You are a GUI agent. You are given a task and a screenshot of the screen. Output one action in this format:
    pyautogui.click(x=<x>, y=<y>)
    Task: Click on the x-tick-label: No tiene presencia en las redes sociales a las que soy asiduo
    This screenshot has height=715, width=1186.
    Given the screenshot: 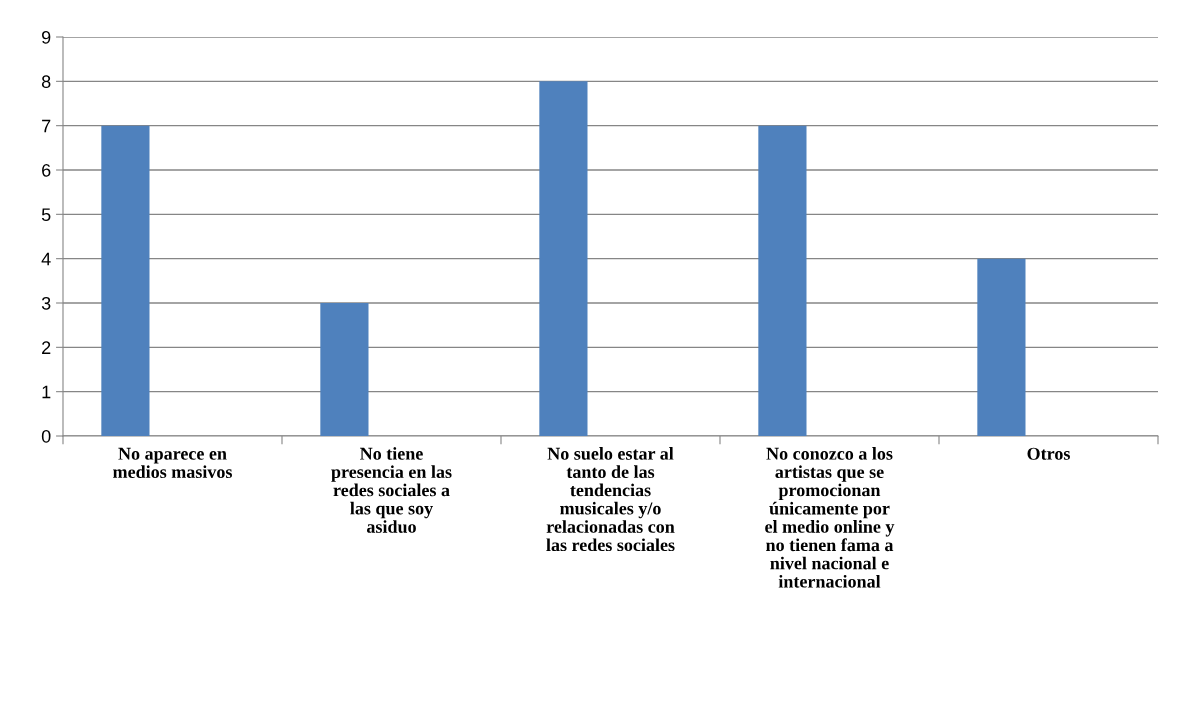 What is the action you would take?
    pyautogui.click(x=391, y=490)
    